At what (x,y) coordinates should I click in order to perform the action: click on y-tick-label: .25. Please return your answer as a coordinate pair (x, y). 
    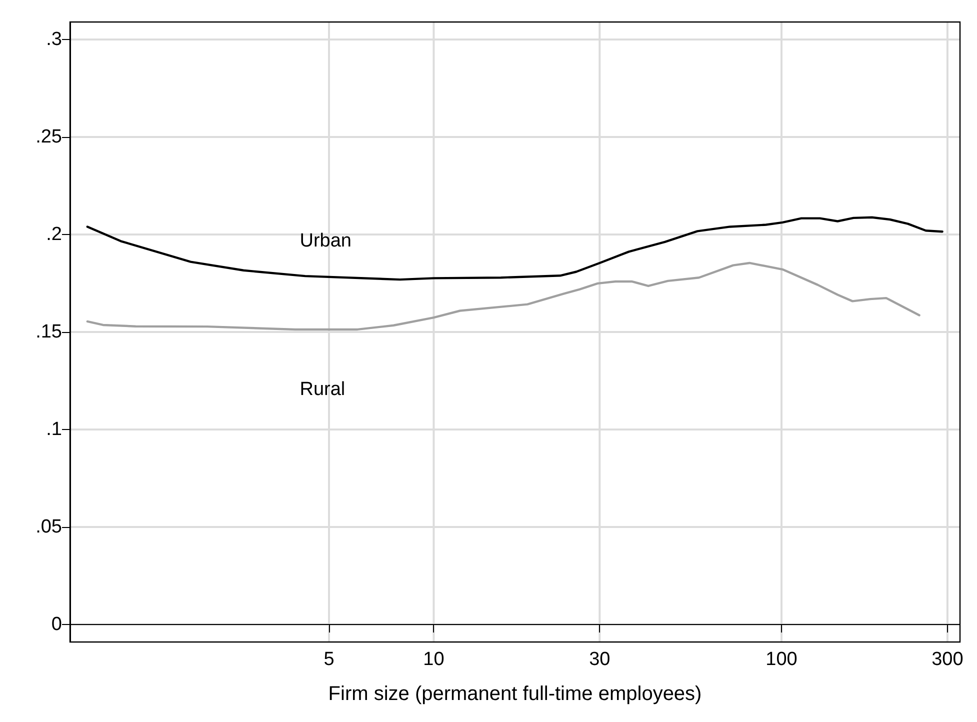
    Looking at the image, I should click on (49, 137).